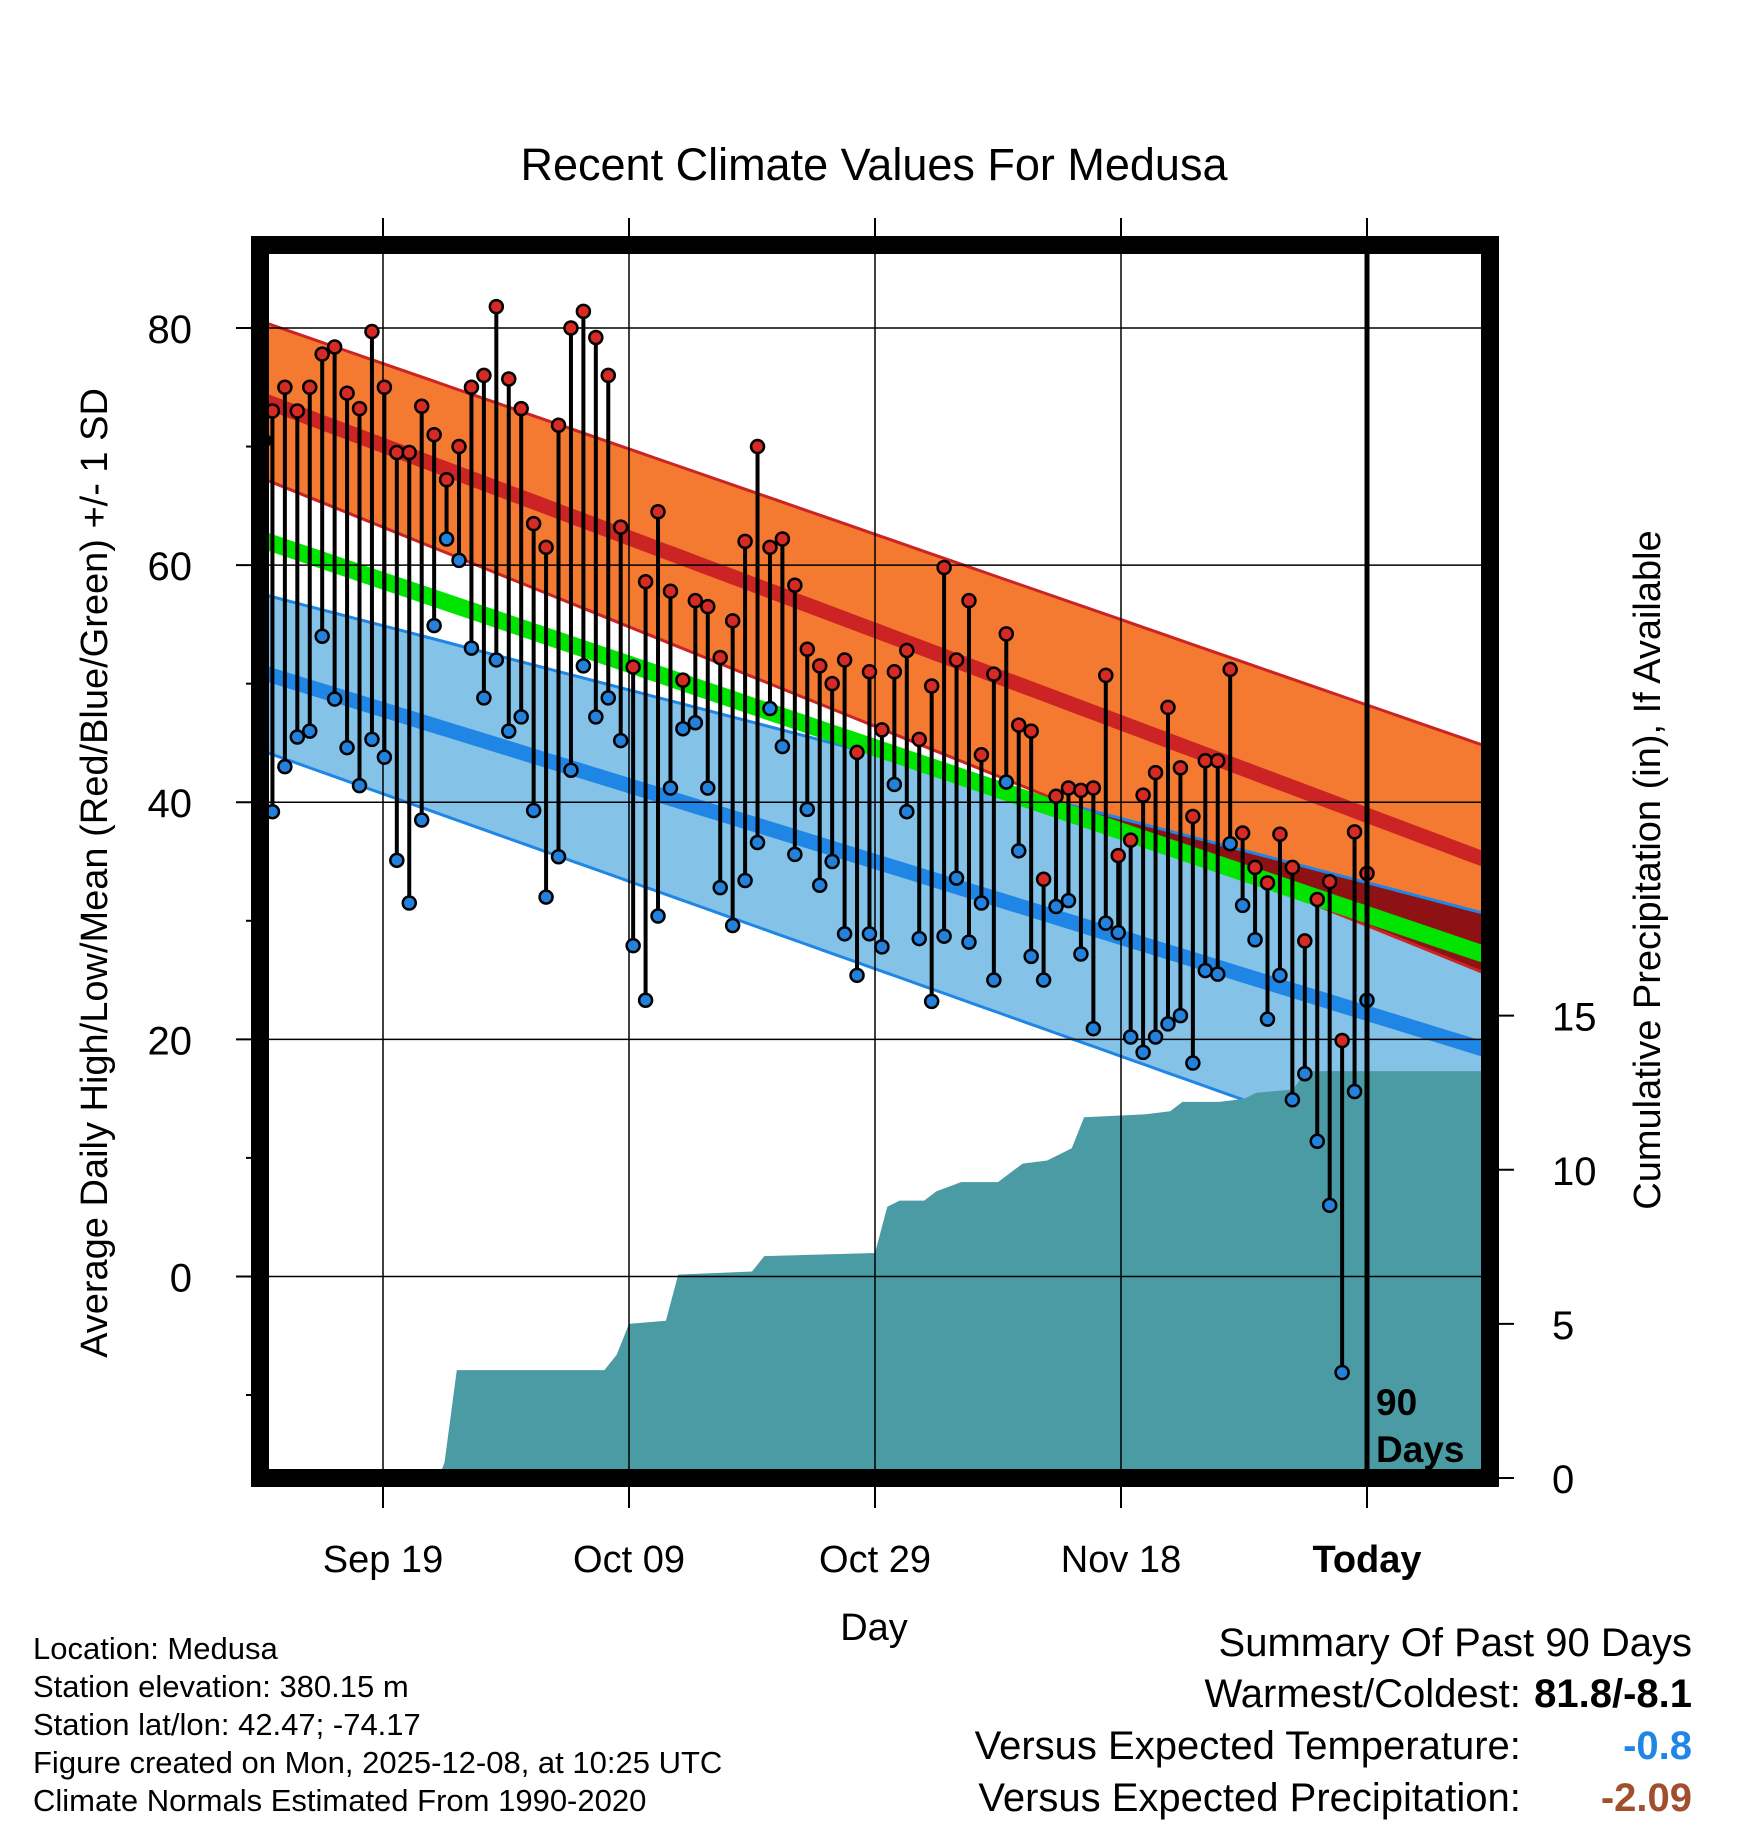 The width and height of the screenshot is (1748, 1828). I want to click on today-marker-label-days: 90, so click(1396, 1402).